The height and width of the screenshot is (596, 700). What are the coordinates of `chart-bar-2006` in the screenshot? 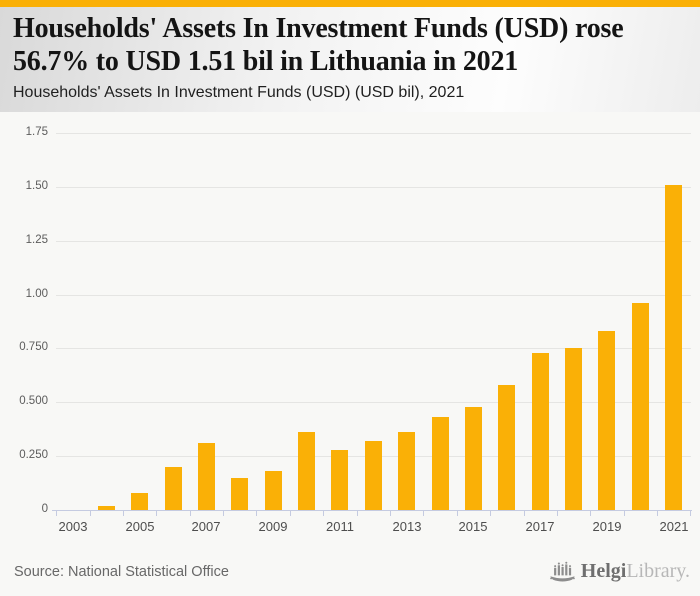 It's located at (173, 488).